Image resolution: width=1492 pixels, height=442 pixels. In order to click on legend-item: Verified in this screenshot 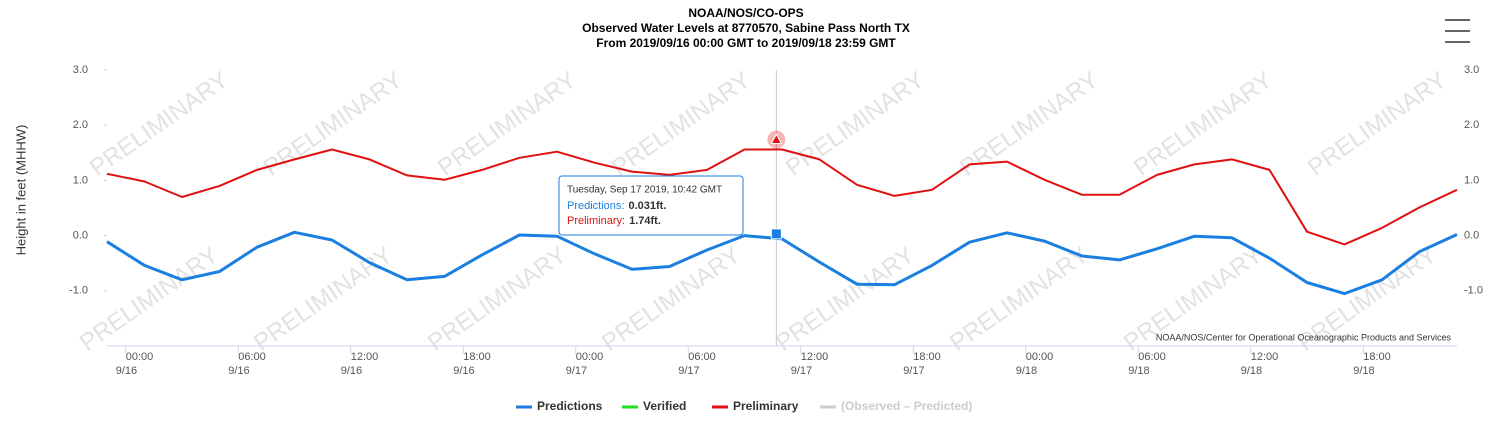, I will do `click(654, 406)`.